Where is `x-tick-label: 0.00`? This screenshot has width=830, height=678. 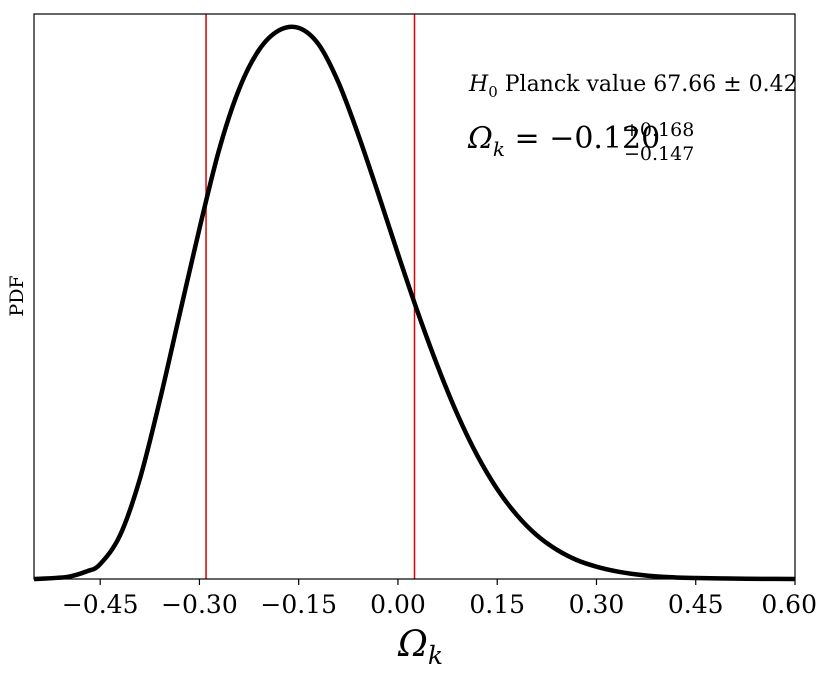
x-tick-label: 0.00 is located at coordinates (398, 604).